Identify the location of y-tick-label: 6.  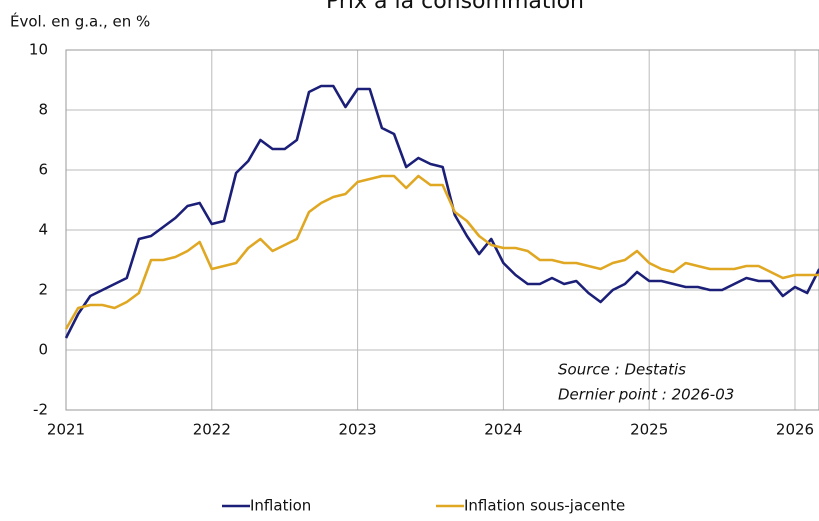
(43, 170).